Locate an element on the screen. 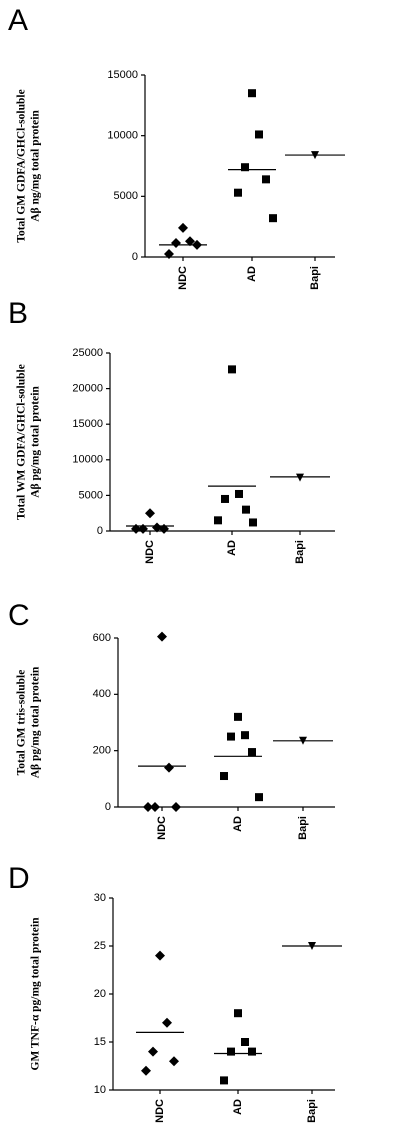  y-tick-label: 25 is located at coordinates (100, 946).